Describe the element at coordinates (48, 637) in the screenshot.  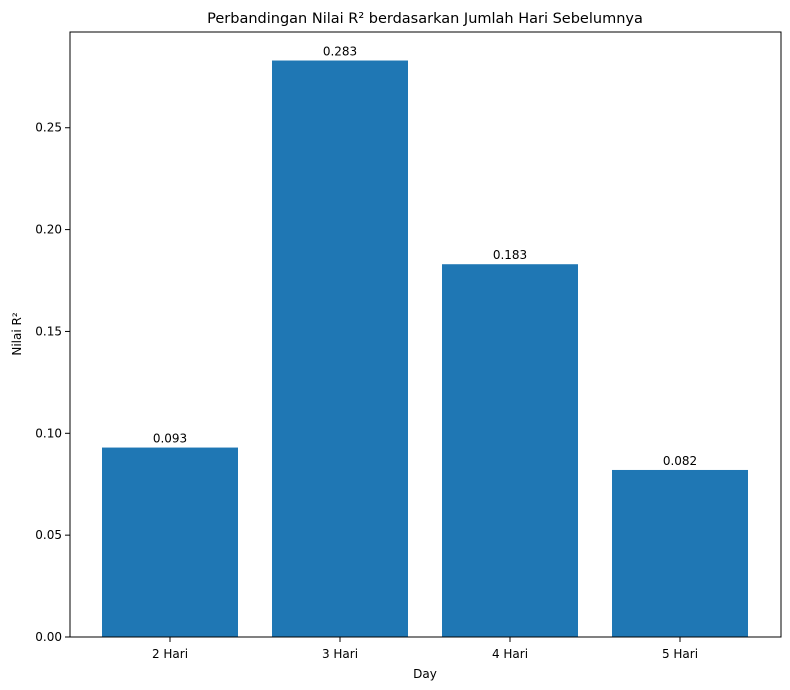
I see `y-tick-label-1: 0.00` at that location.